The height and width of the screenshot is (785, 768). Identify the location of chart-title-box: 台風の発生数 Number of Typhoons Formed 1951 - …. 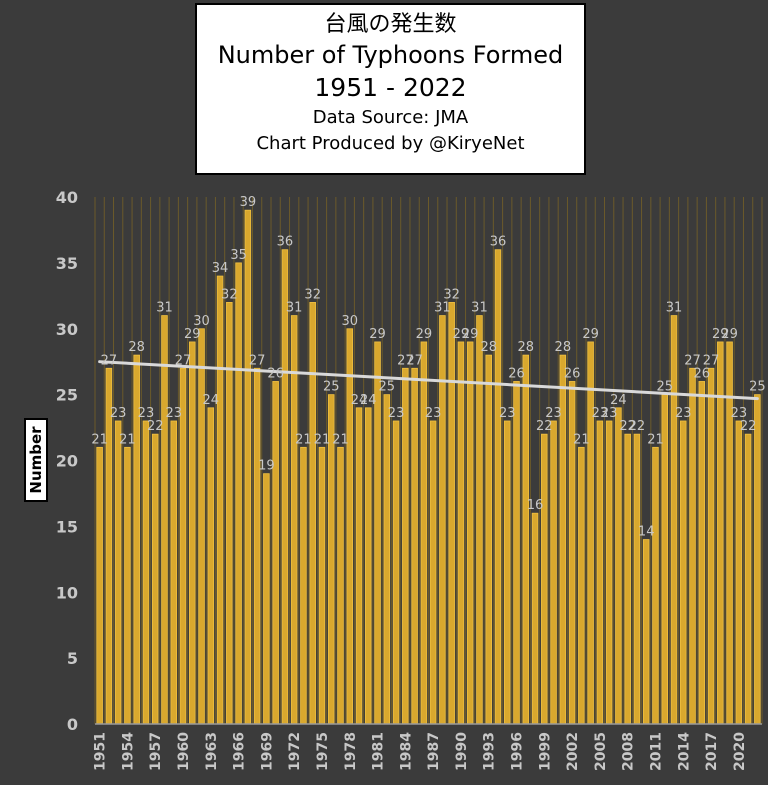
(390, 89).